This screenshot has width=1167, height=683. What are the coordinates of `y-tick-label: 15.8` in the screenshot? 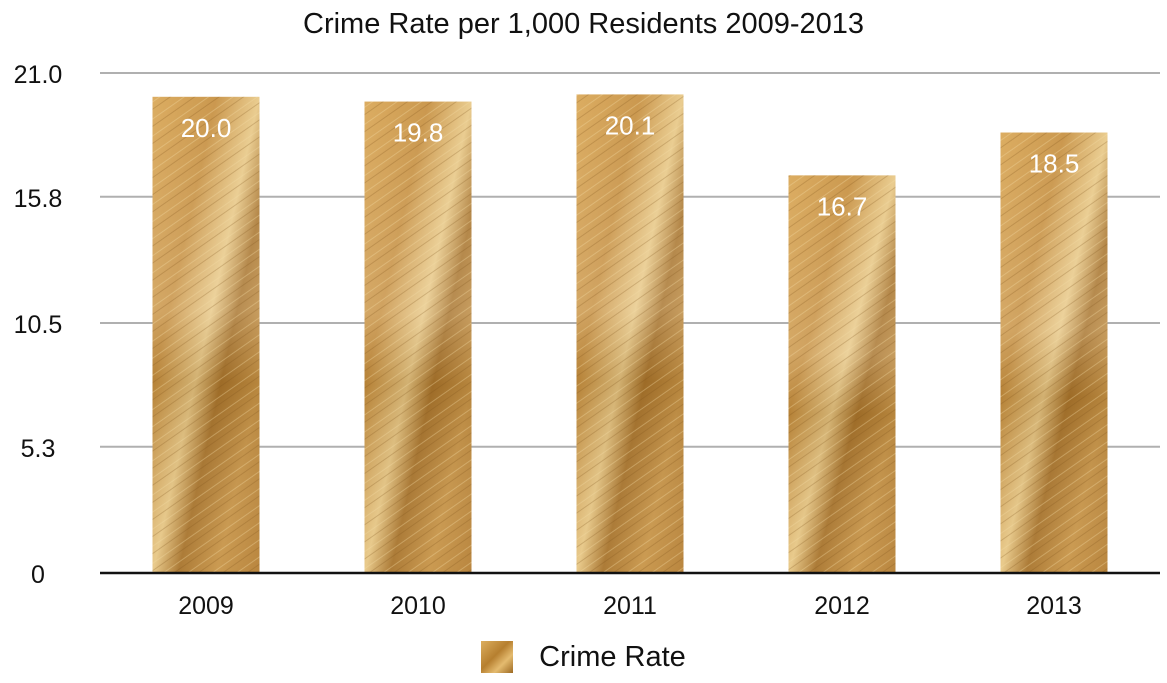 It's located at (38, 199).